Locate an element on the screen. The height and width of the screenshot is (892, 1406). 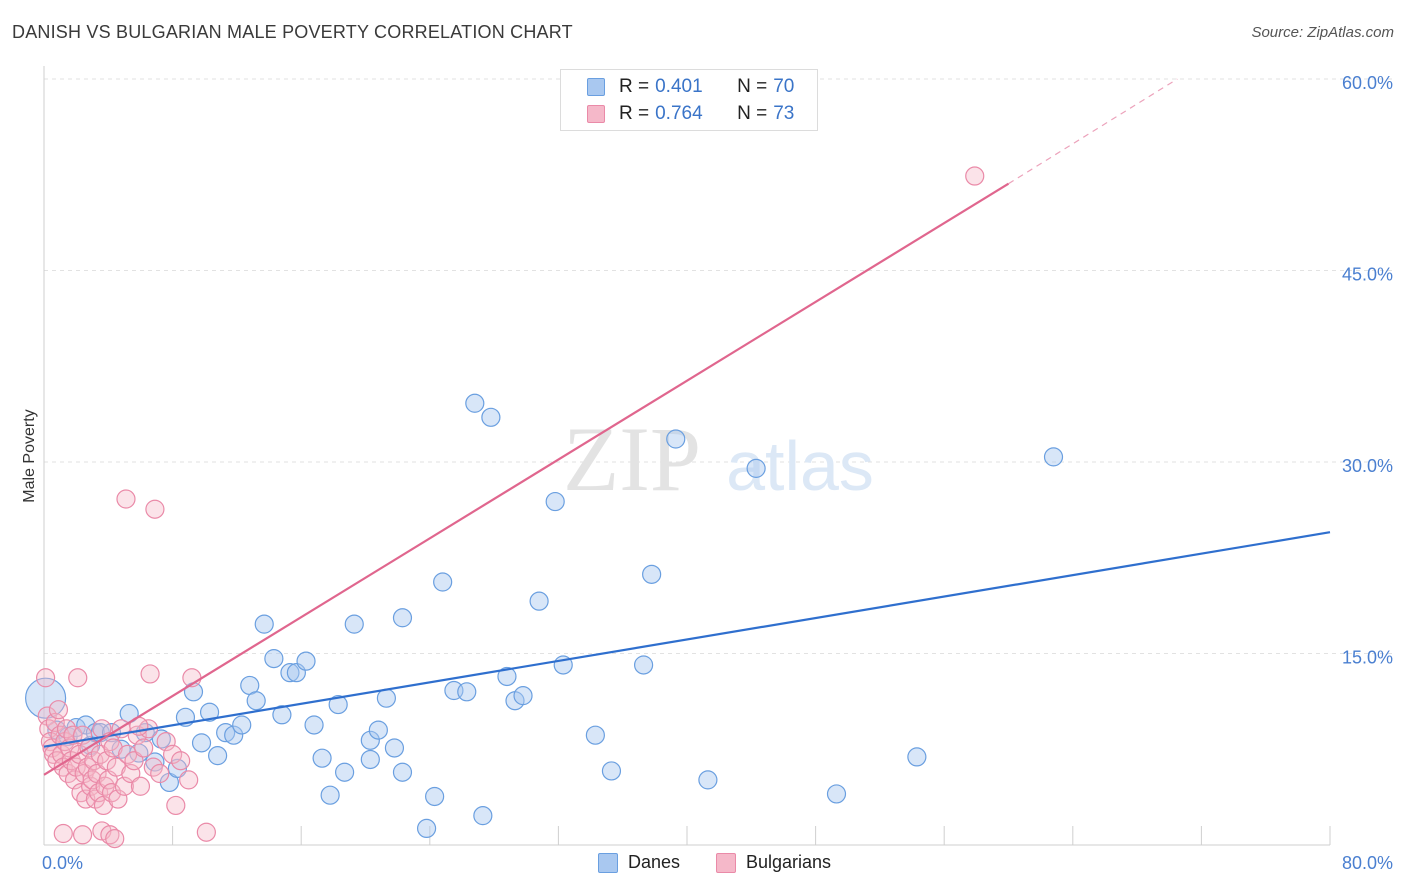
legend-r-value: 0.764 is located at coordinates (679, 113).